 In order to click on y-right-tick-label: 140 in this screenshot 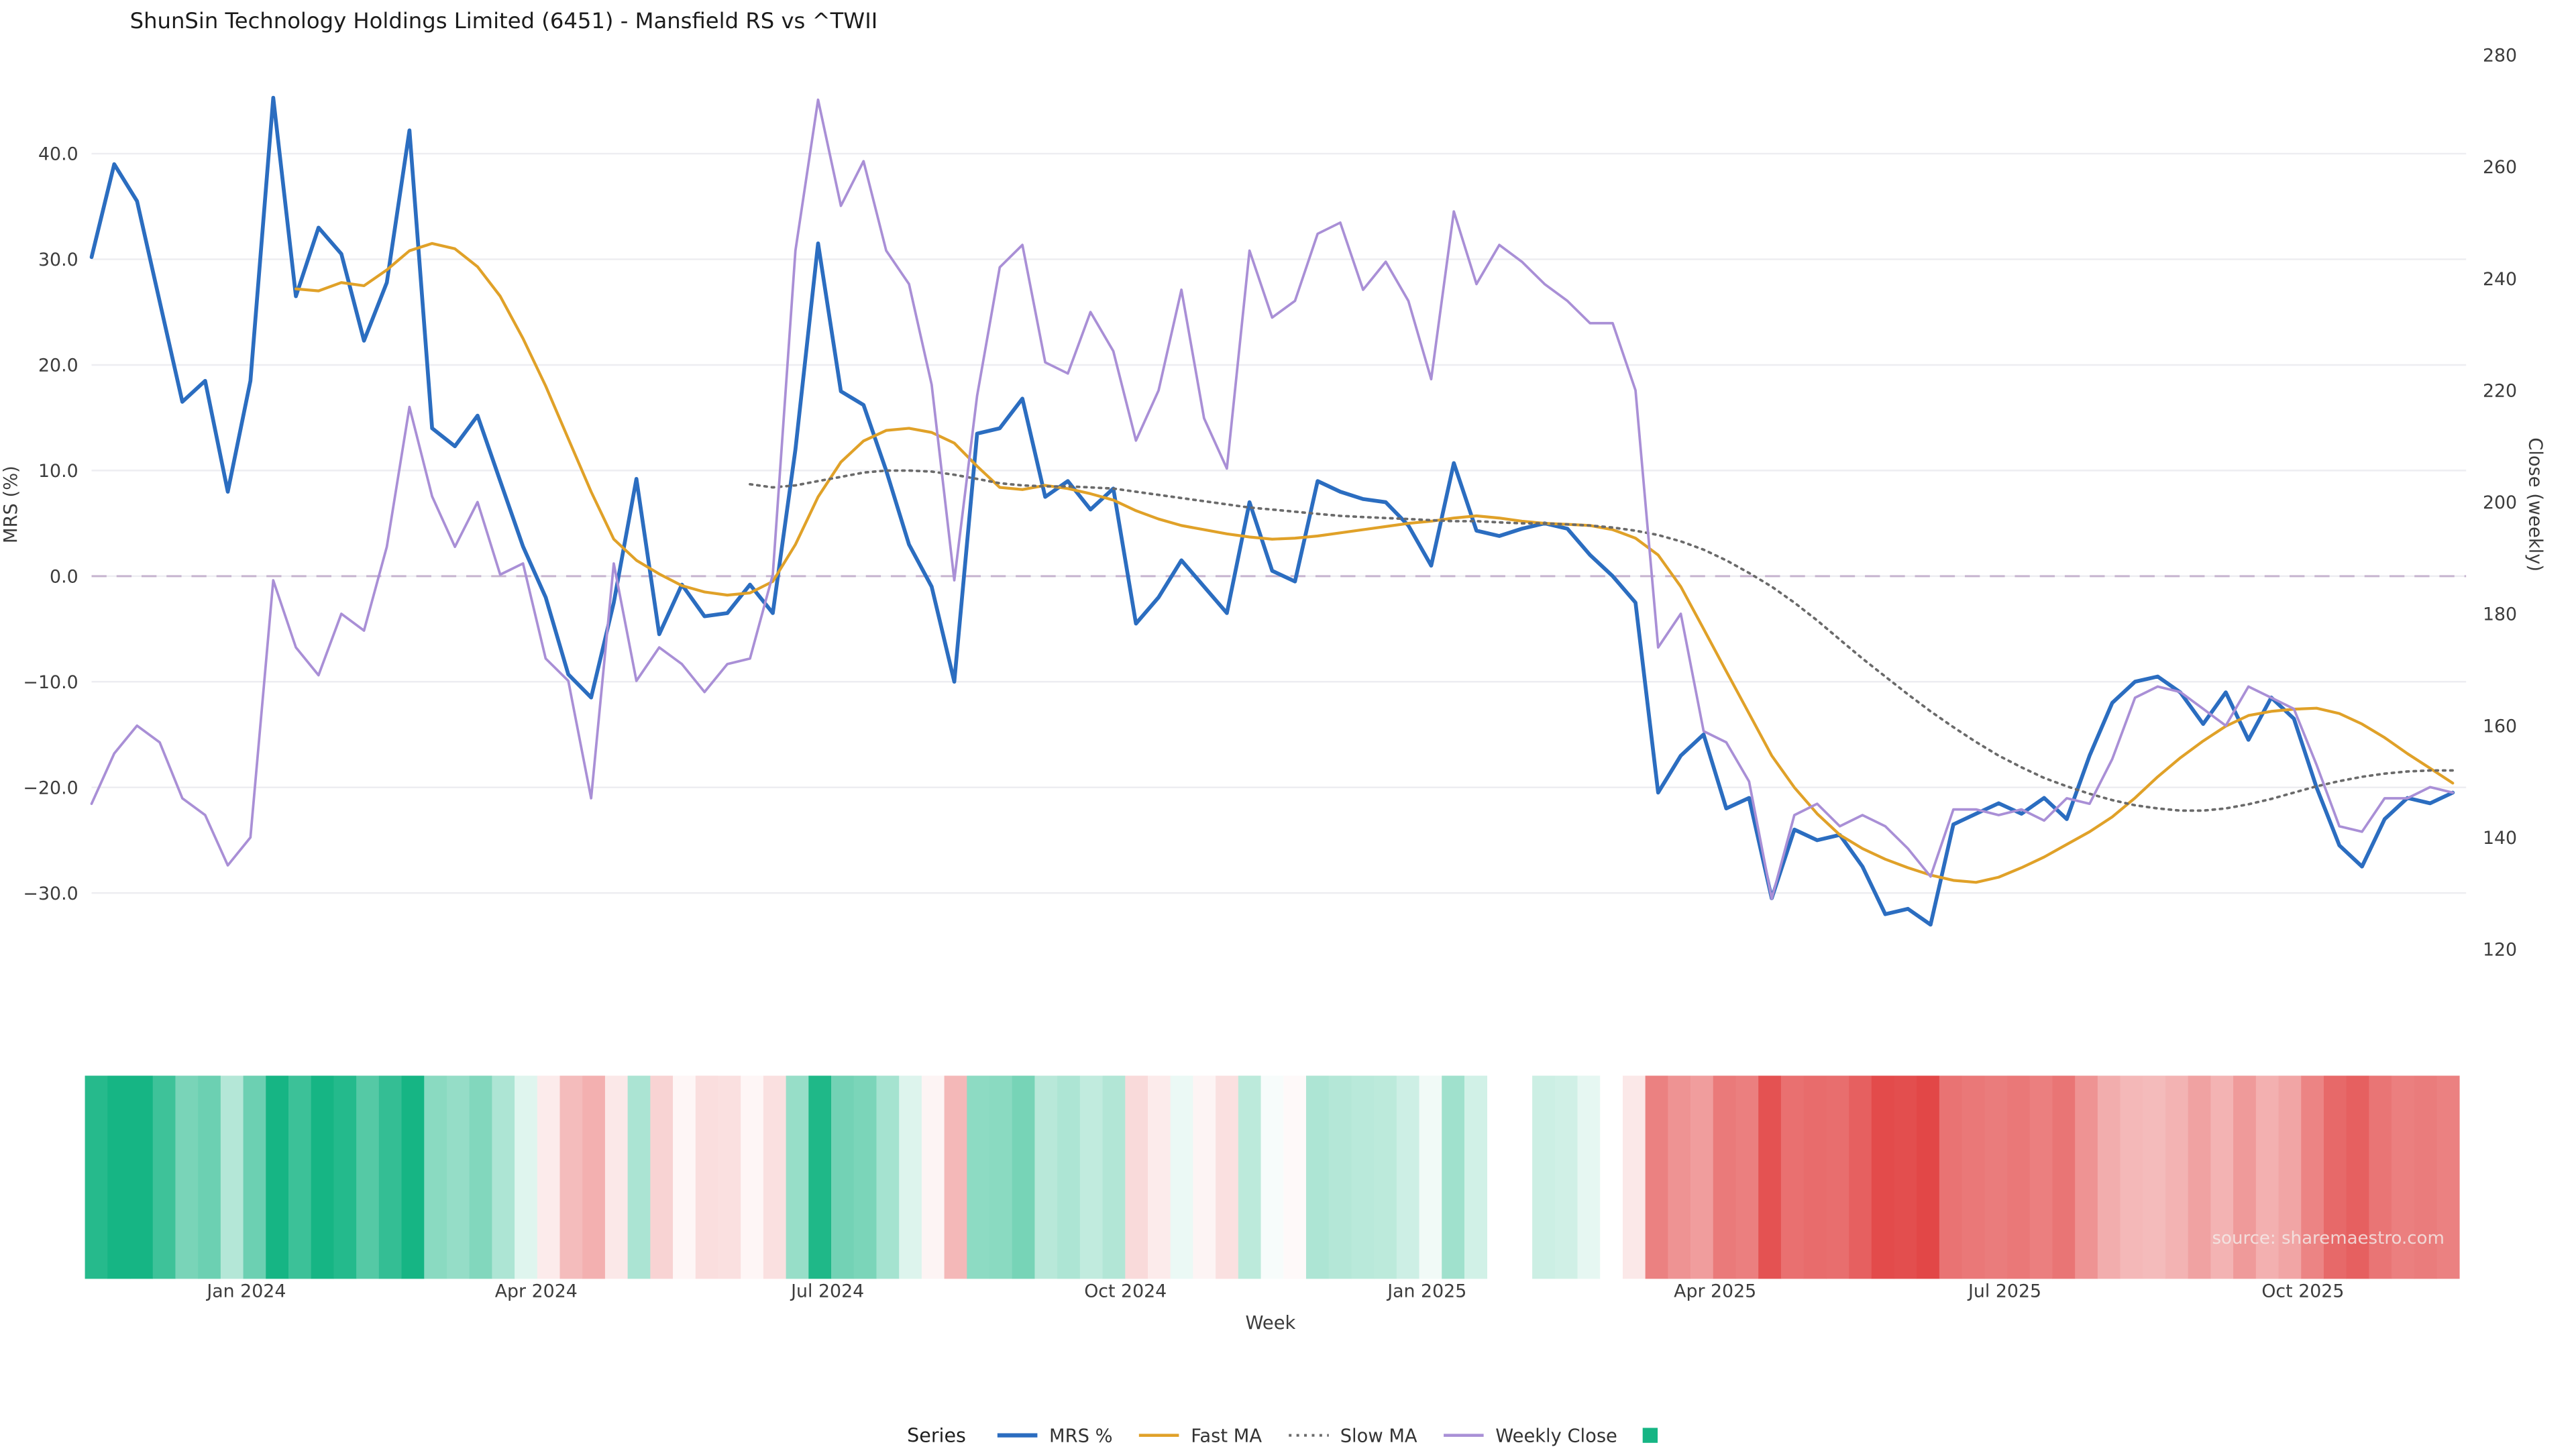, I will do `click(2500, 838)`.